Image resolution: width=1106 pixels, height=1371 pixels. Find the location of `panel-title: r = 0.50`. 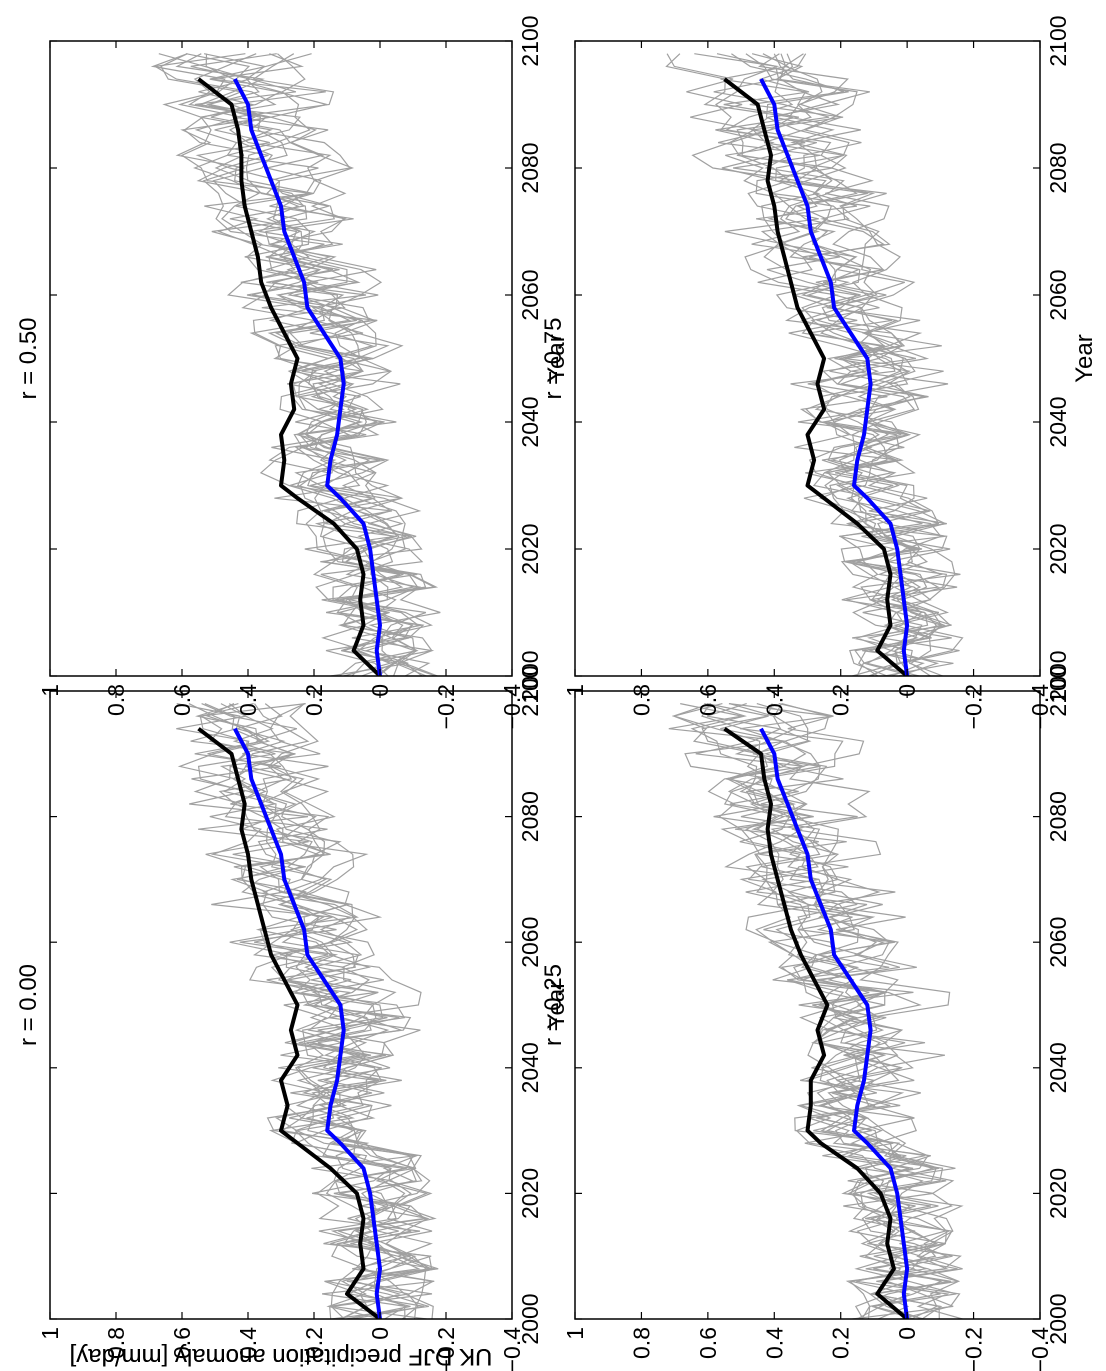

panel-title: r = 0.50 is located at coordinates (28, 358).